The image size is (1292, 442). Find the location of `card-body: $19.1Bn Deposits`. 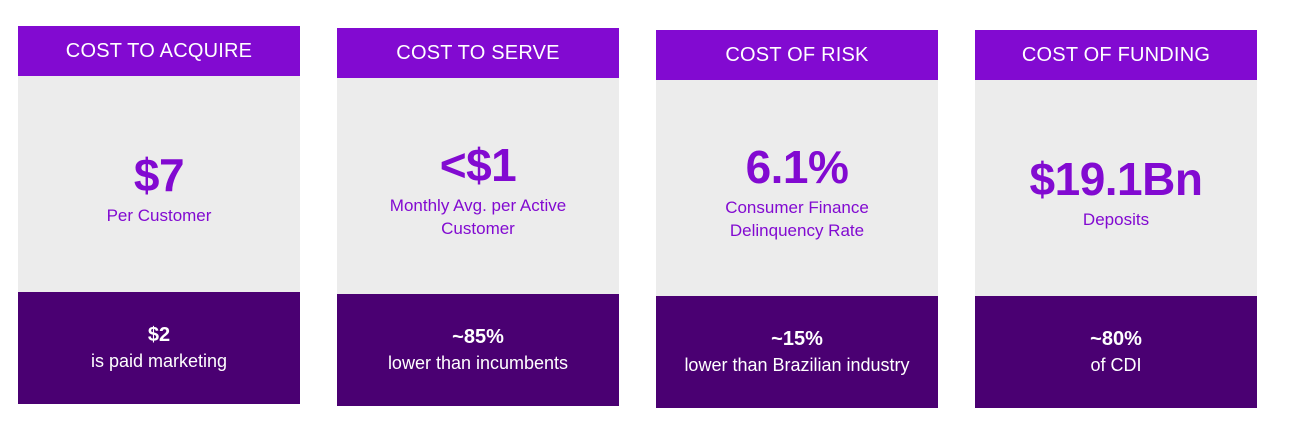

card-body: $19.1Bn Deposits is located at coordinates (1116, 188).